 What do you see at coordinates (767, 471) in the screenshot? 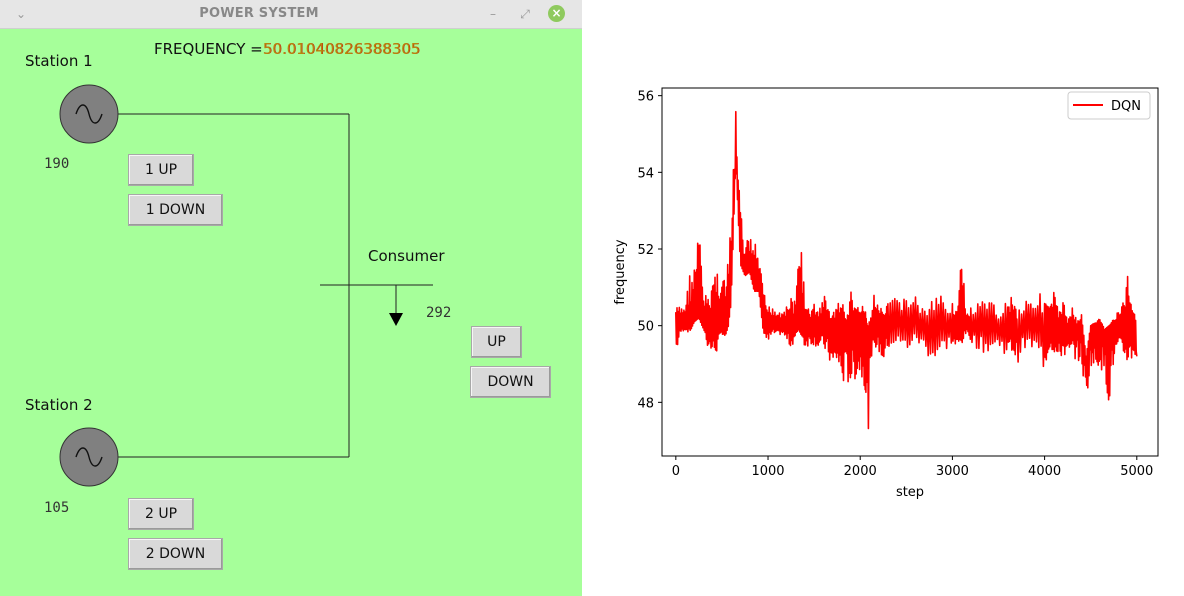
I see `x-tick-label: 1000` at bounding box center [767, 471].